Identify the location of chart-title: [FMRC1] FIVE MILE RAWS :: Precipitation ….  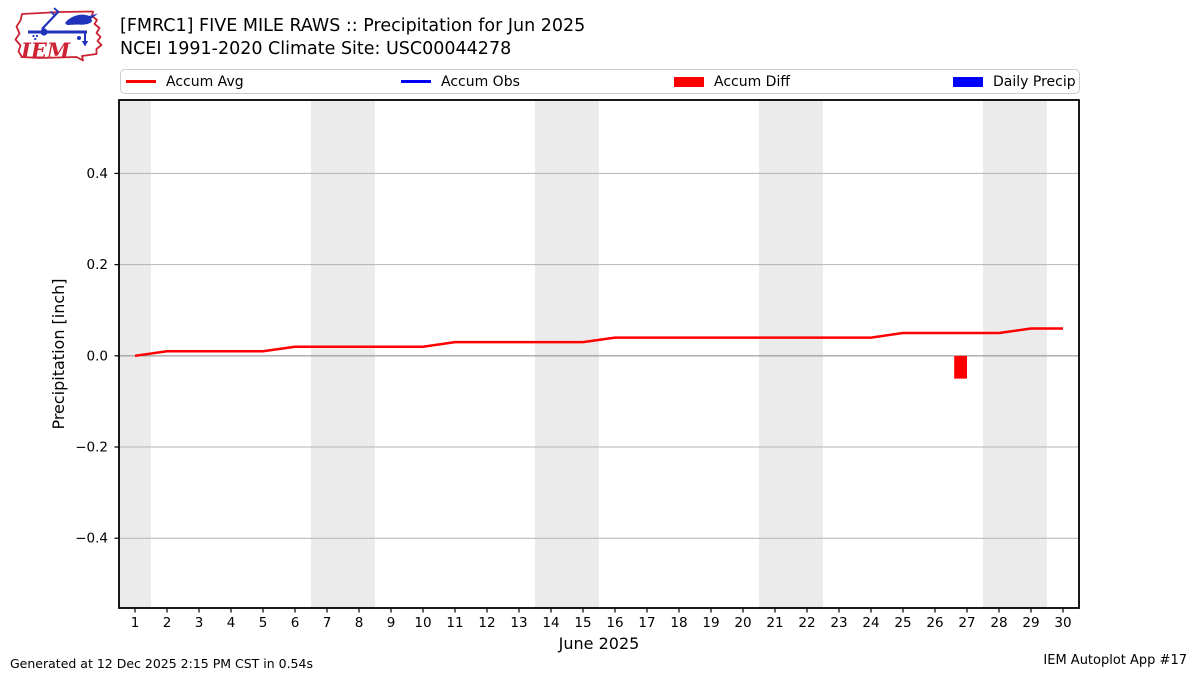
(353, 26).